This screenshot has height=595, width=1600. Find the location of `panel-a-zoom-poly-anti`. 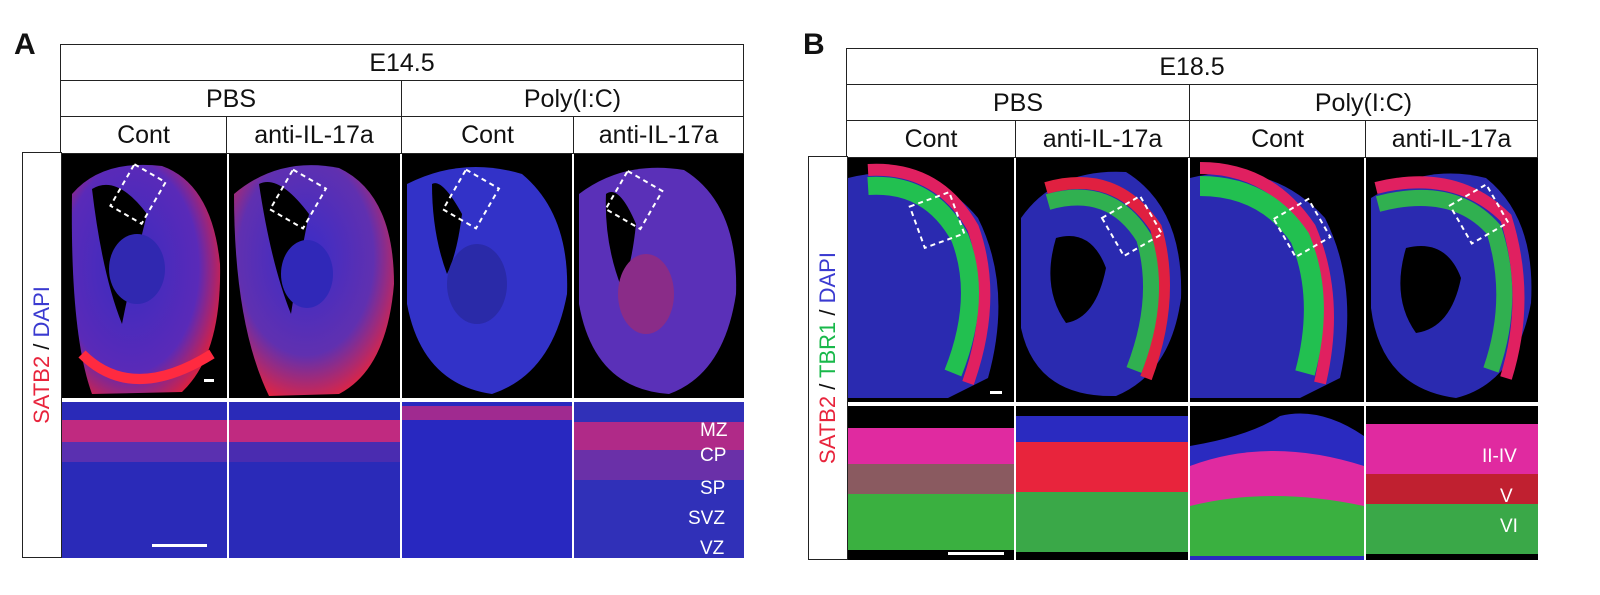

panel-a-zoom-poly-anti is located at coordinates (659, 480).